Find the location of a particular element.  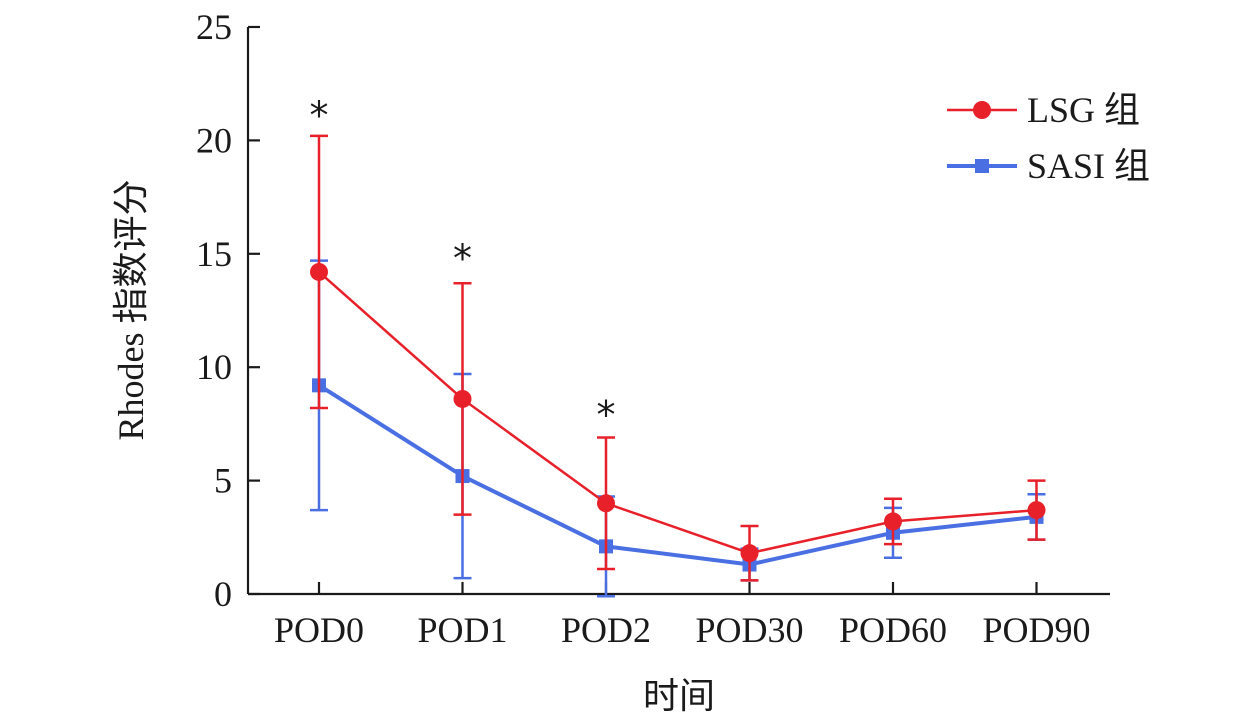

significance-annotations: * * * is located at coordinates (463, 264).